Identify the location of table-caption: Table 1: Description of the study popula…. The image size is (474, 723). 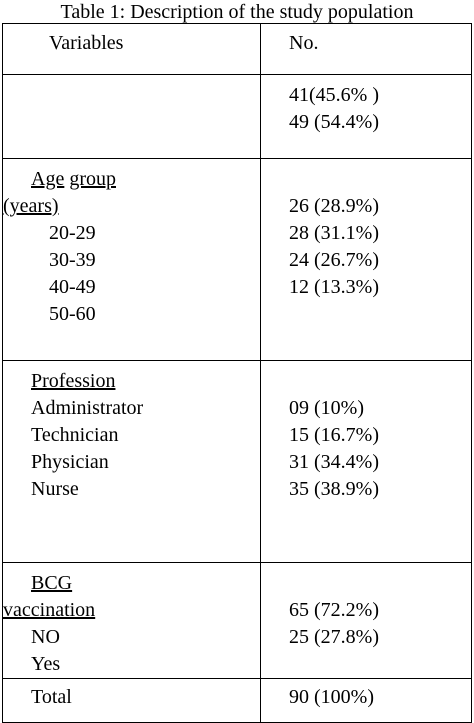
(237, 12).